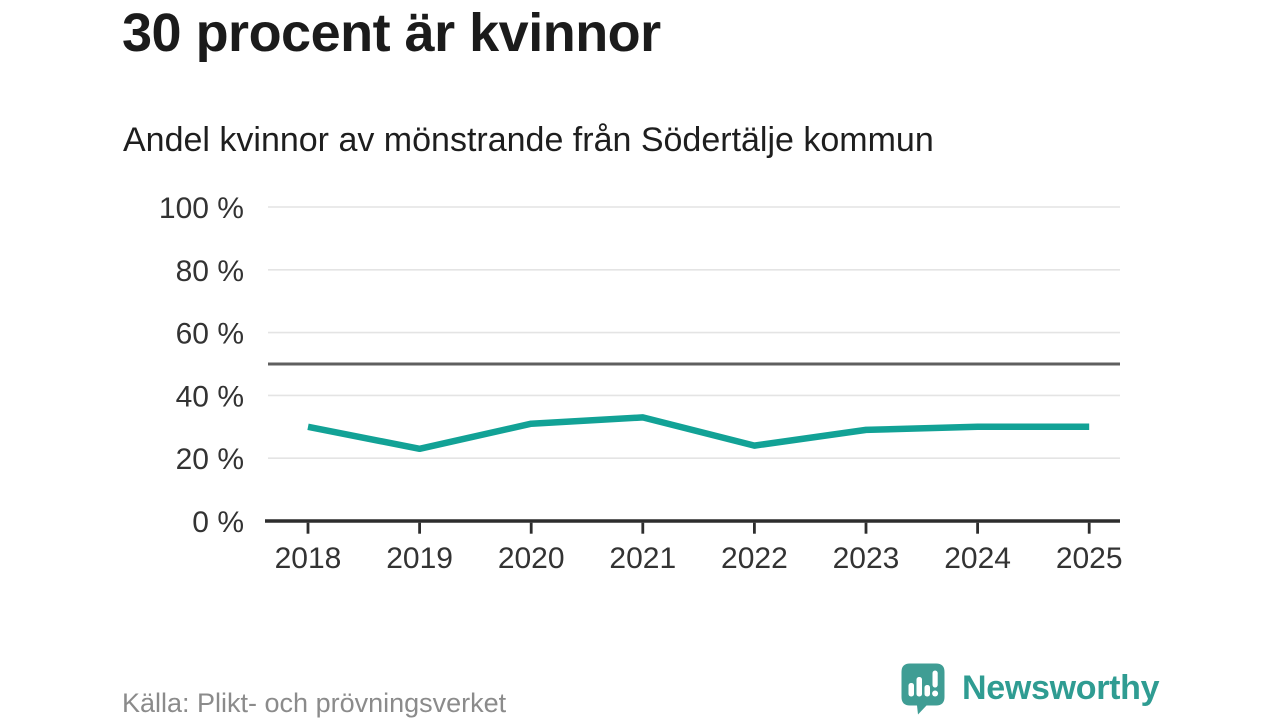  Describe the element at coordinates (201, 208) in the screenshot. I see `y-tick-label: 100 %` at that location.